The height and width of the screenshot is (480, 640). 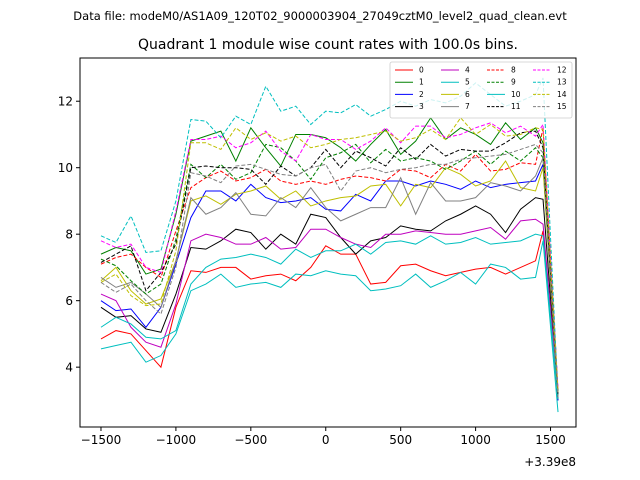 I want to click on legend-label-9: 9, so click(x=513, y=82).